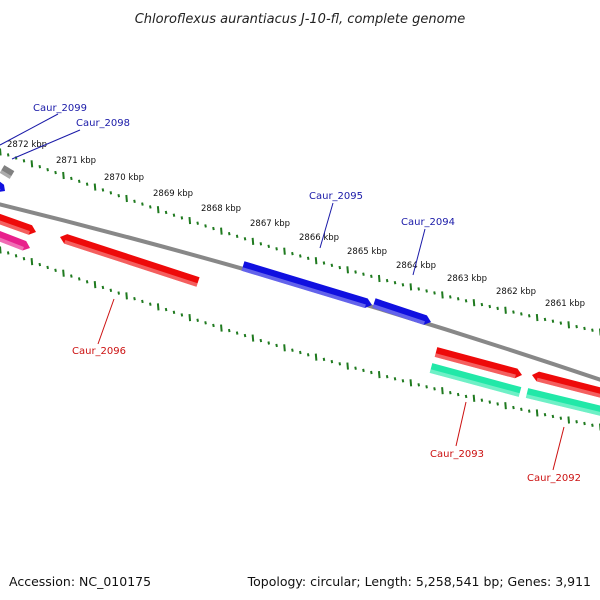 This screenshot has height=600, width=600. What do you see at coordinates (60, 108) in the screenshot?
I see `gene-label-caur-2099: Caur_2099` at bounding box center [60, 108].